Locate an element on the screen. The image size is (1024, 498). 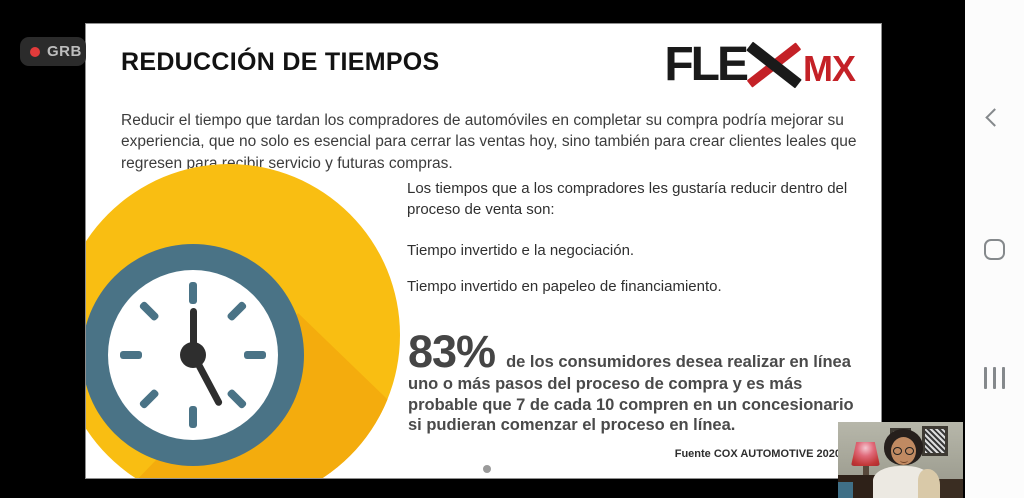
clock-face is located at coordinates (193, 355).